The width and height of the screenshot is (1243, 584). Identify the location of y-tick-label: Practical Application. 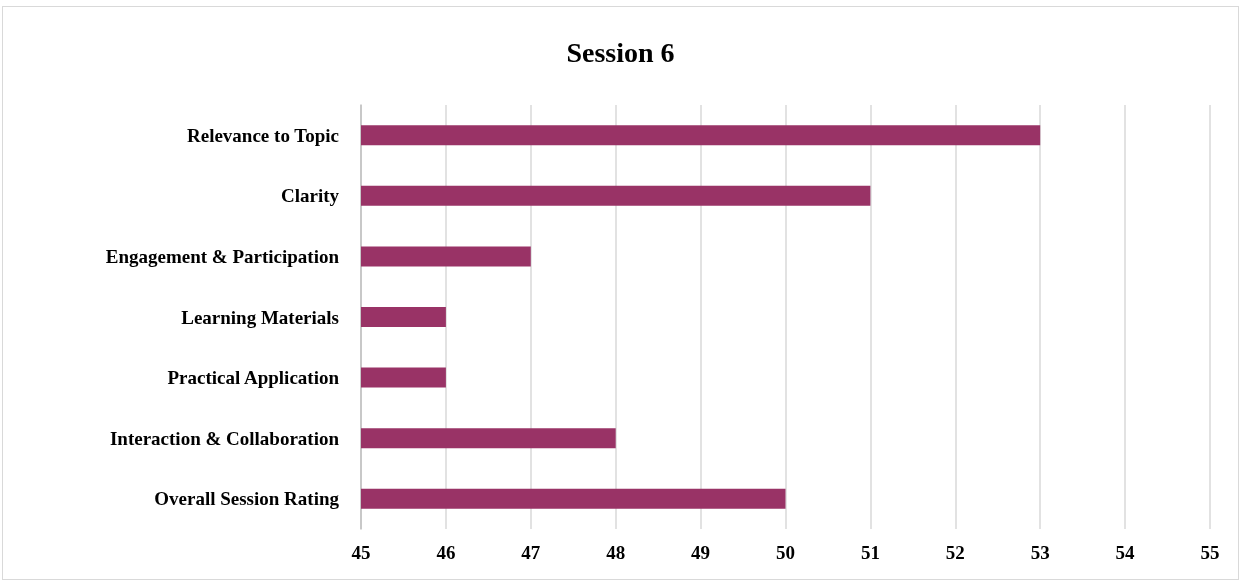
(253, 378).